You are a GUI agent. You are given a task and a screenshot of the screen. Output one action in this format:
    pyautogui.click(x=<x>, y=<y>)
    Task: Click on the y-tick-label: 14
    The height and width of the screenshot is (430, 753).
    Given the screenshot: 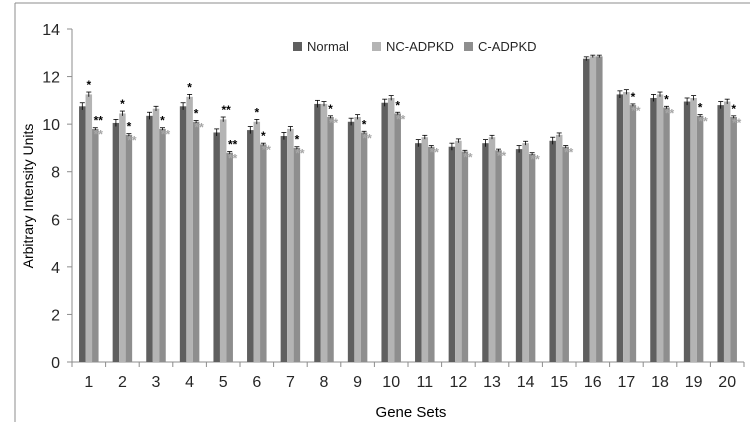 What is the action you would take?
    pyautogui.click(x=51, y=30)
    